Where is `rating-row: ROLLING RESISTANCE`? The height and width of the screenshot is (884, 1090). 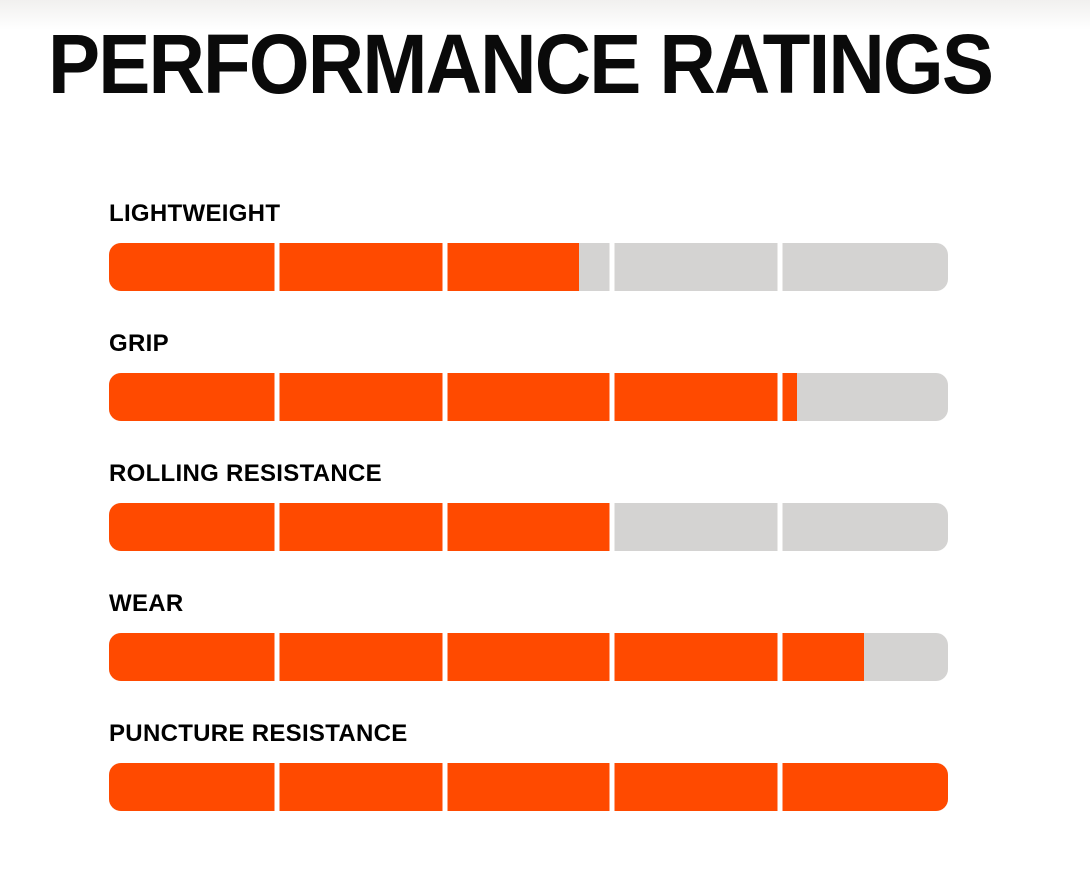
rating-row: ROLLING RESISTANCE is located at coordinates (528, 505).